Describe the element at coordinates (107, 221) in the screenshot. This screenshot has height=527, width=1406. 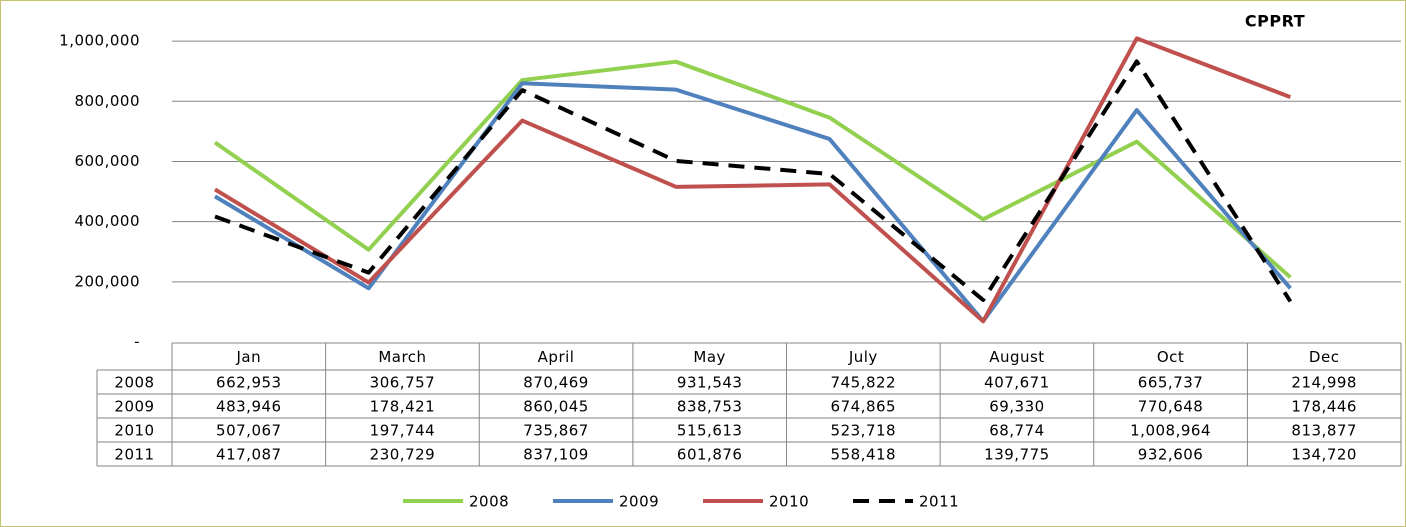
I see `y-tick-label: 400,000` at that location.